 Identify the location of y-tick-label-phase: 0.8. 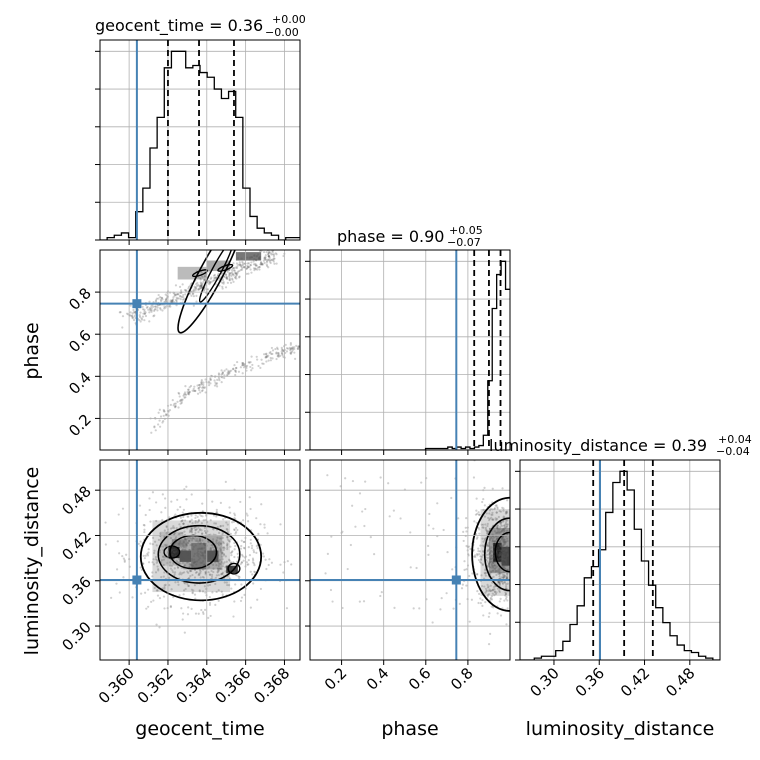
(80, 299).